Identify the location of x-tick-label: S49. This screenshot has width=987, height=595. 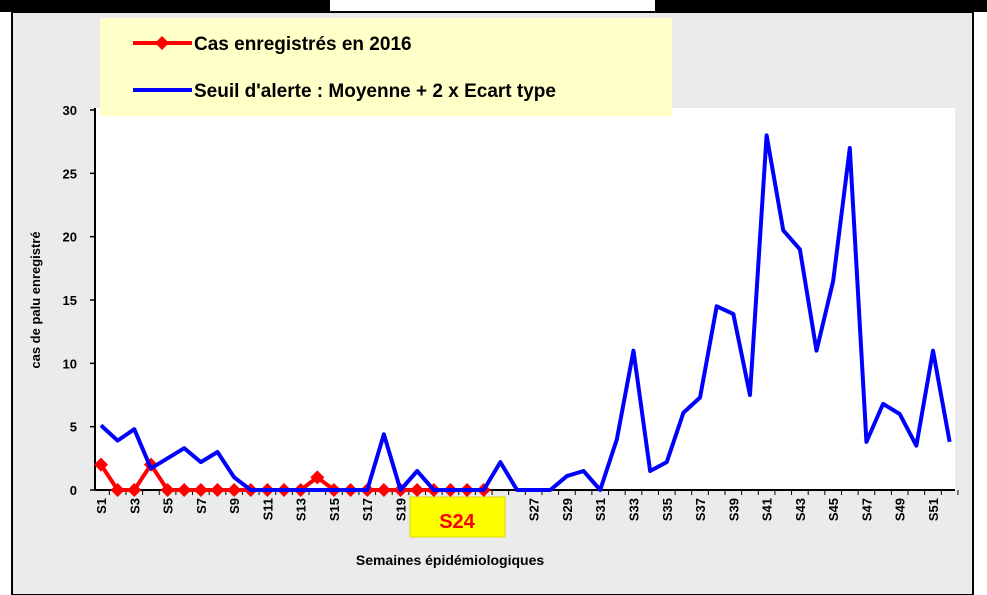
(900, 509).